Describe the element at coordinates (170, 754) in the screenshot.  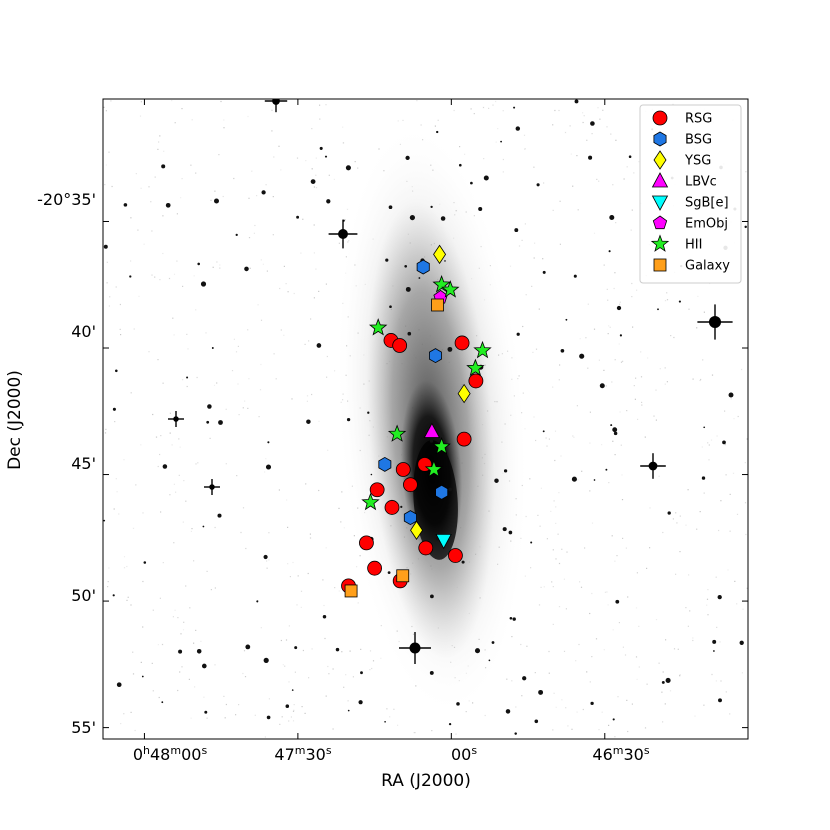
I see `x-tick-label: 0h48m00s` at that location.